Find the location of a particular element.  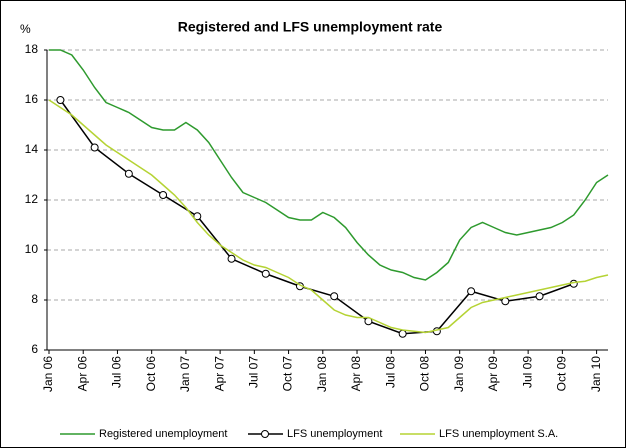

x-tick-label: Jan 07 is located at coordinates (185, 374).